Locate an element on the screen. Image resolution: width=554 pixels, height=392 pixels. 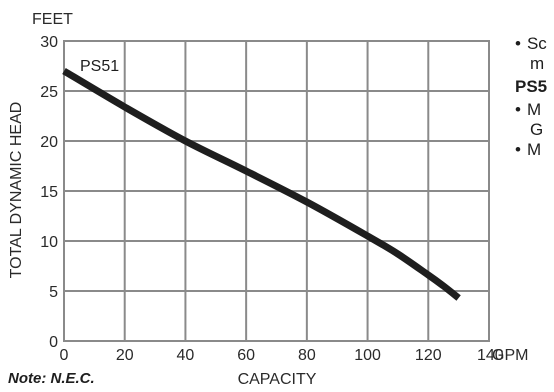
x-tick-label: 120 is located at coordinates (428, 355).